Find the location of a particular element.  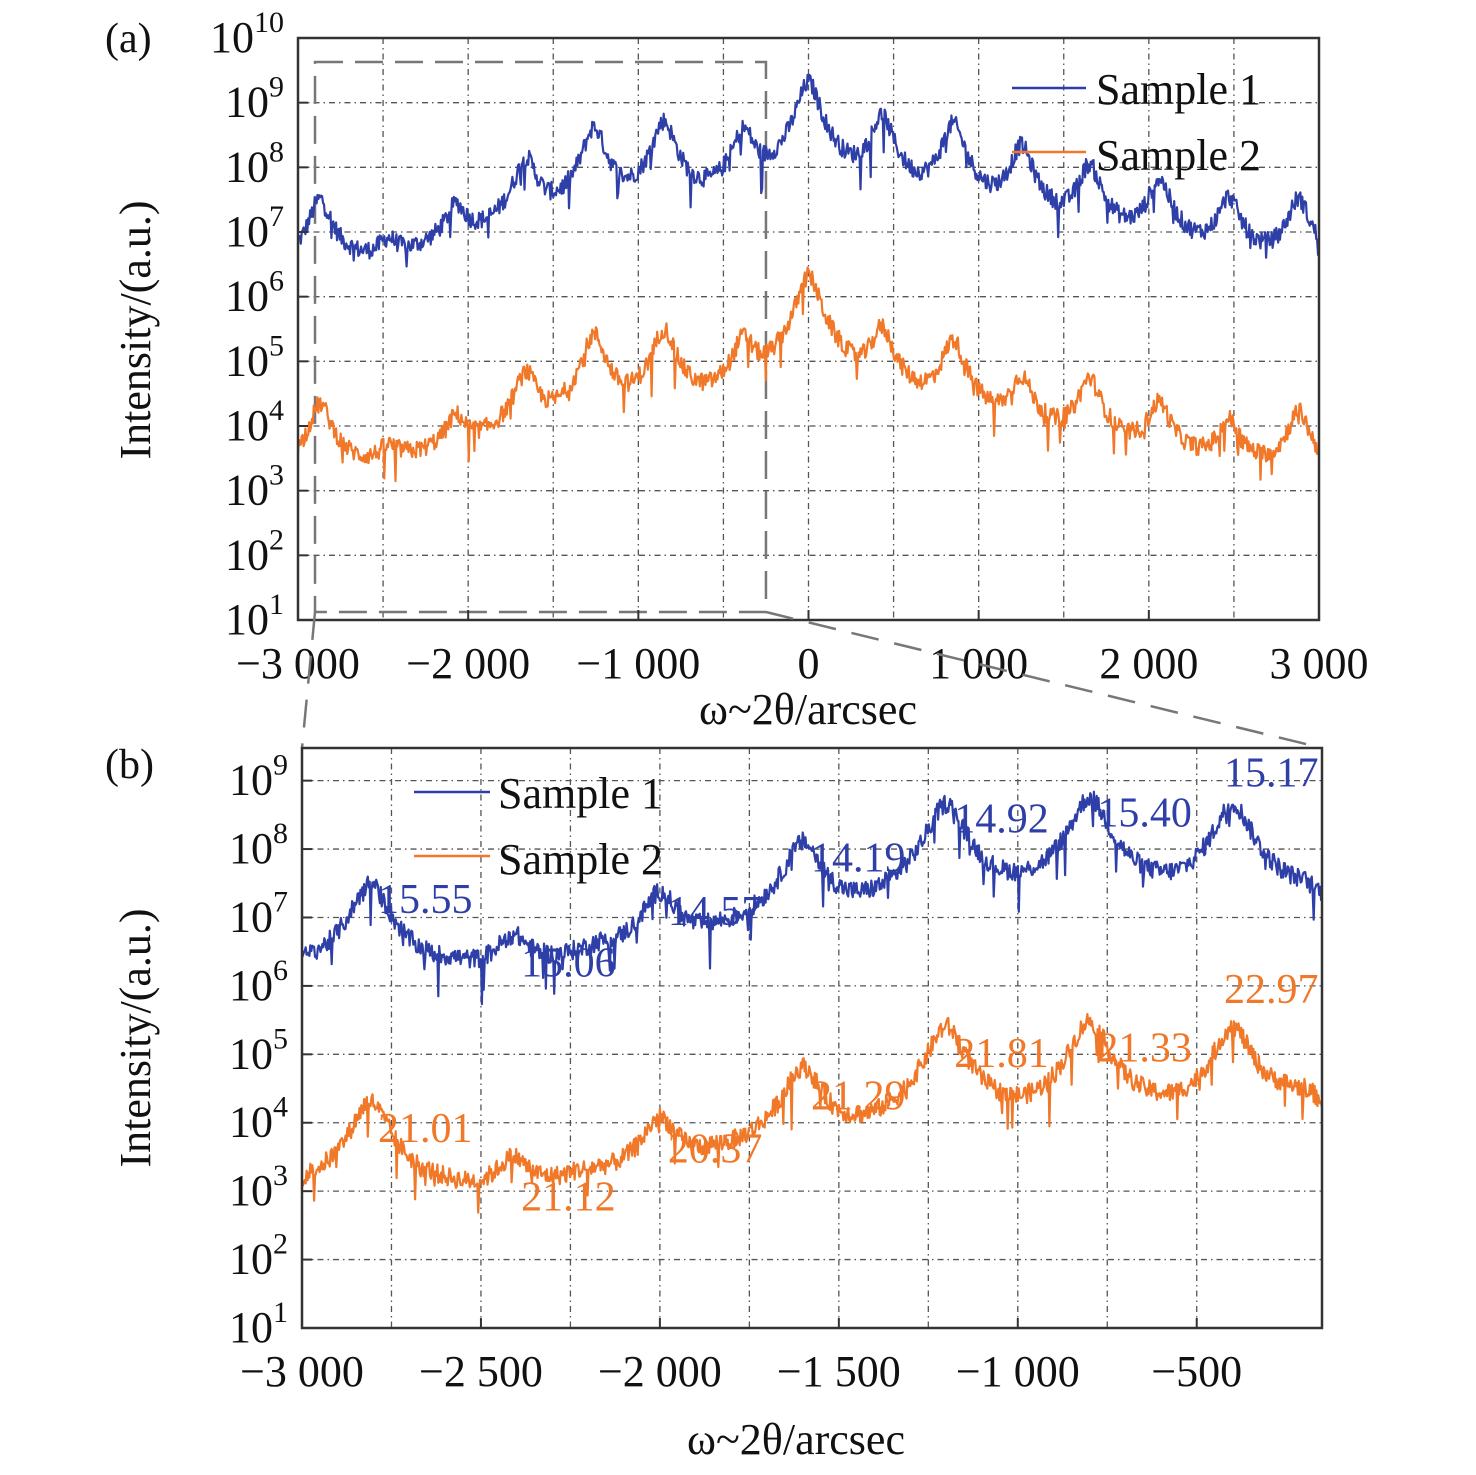

panel-a-legend: Sample 1 Sample 2 is located at coordinates (1136, 122).